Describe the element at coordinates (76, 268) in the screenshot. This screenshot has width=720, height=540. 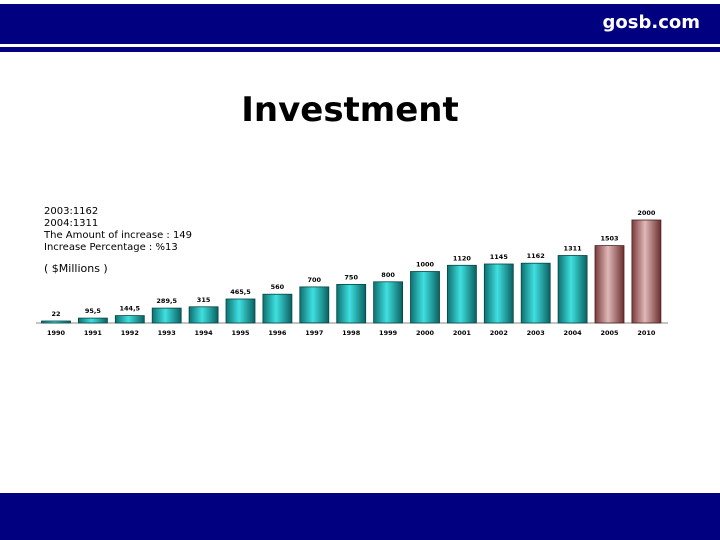
I see `units-label: ( $Millions )` at that location.